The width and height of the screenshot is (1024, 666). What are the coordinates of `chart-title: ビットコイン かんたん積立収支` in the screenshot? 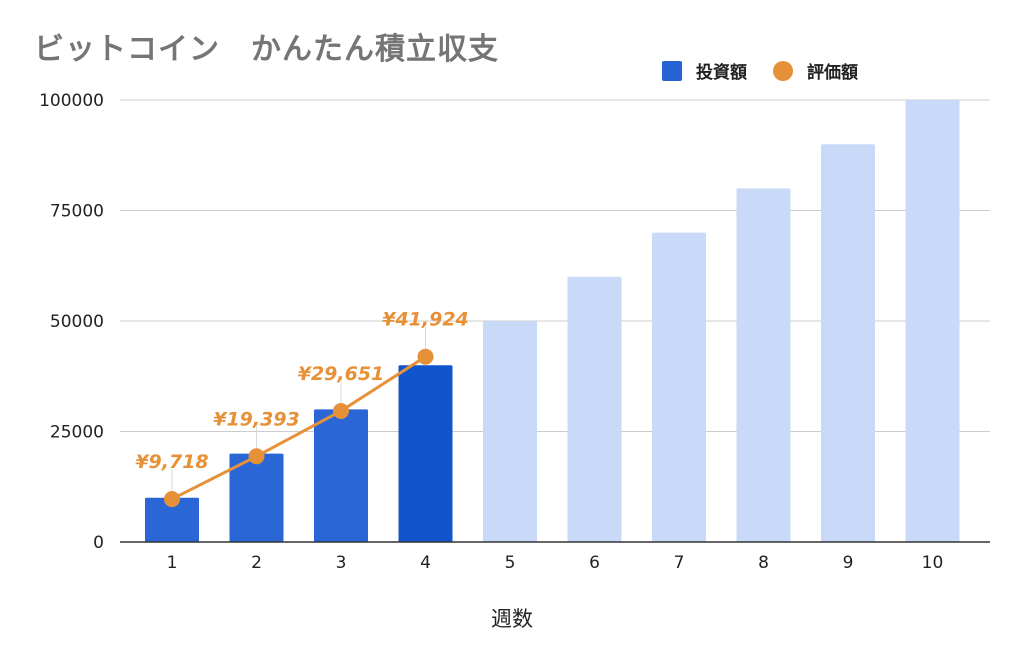 It's located at (266, 49).